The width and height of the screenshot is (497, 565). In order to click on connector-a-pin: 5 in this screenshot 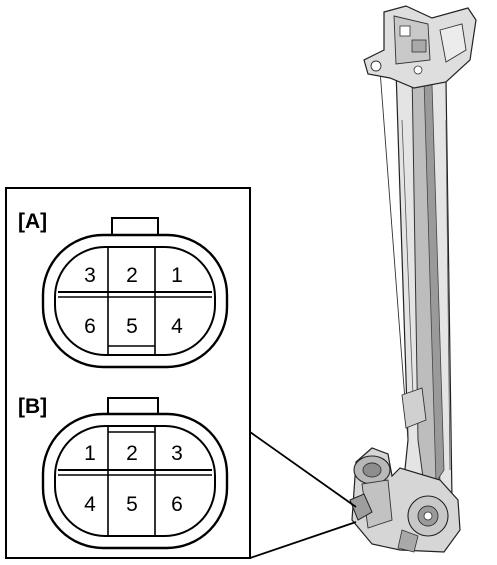, I will do `click(132, 326)`.